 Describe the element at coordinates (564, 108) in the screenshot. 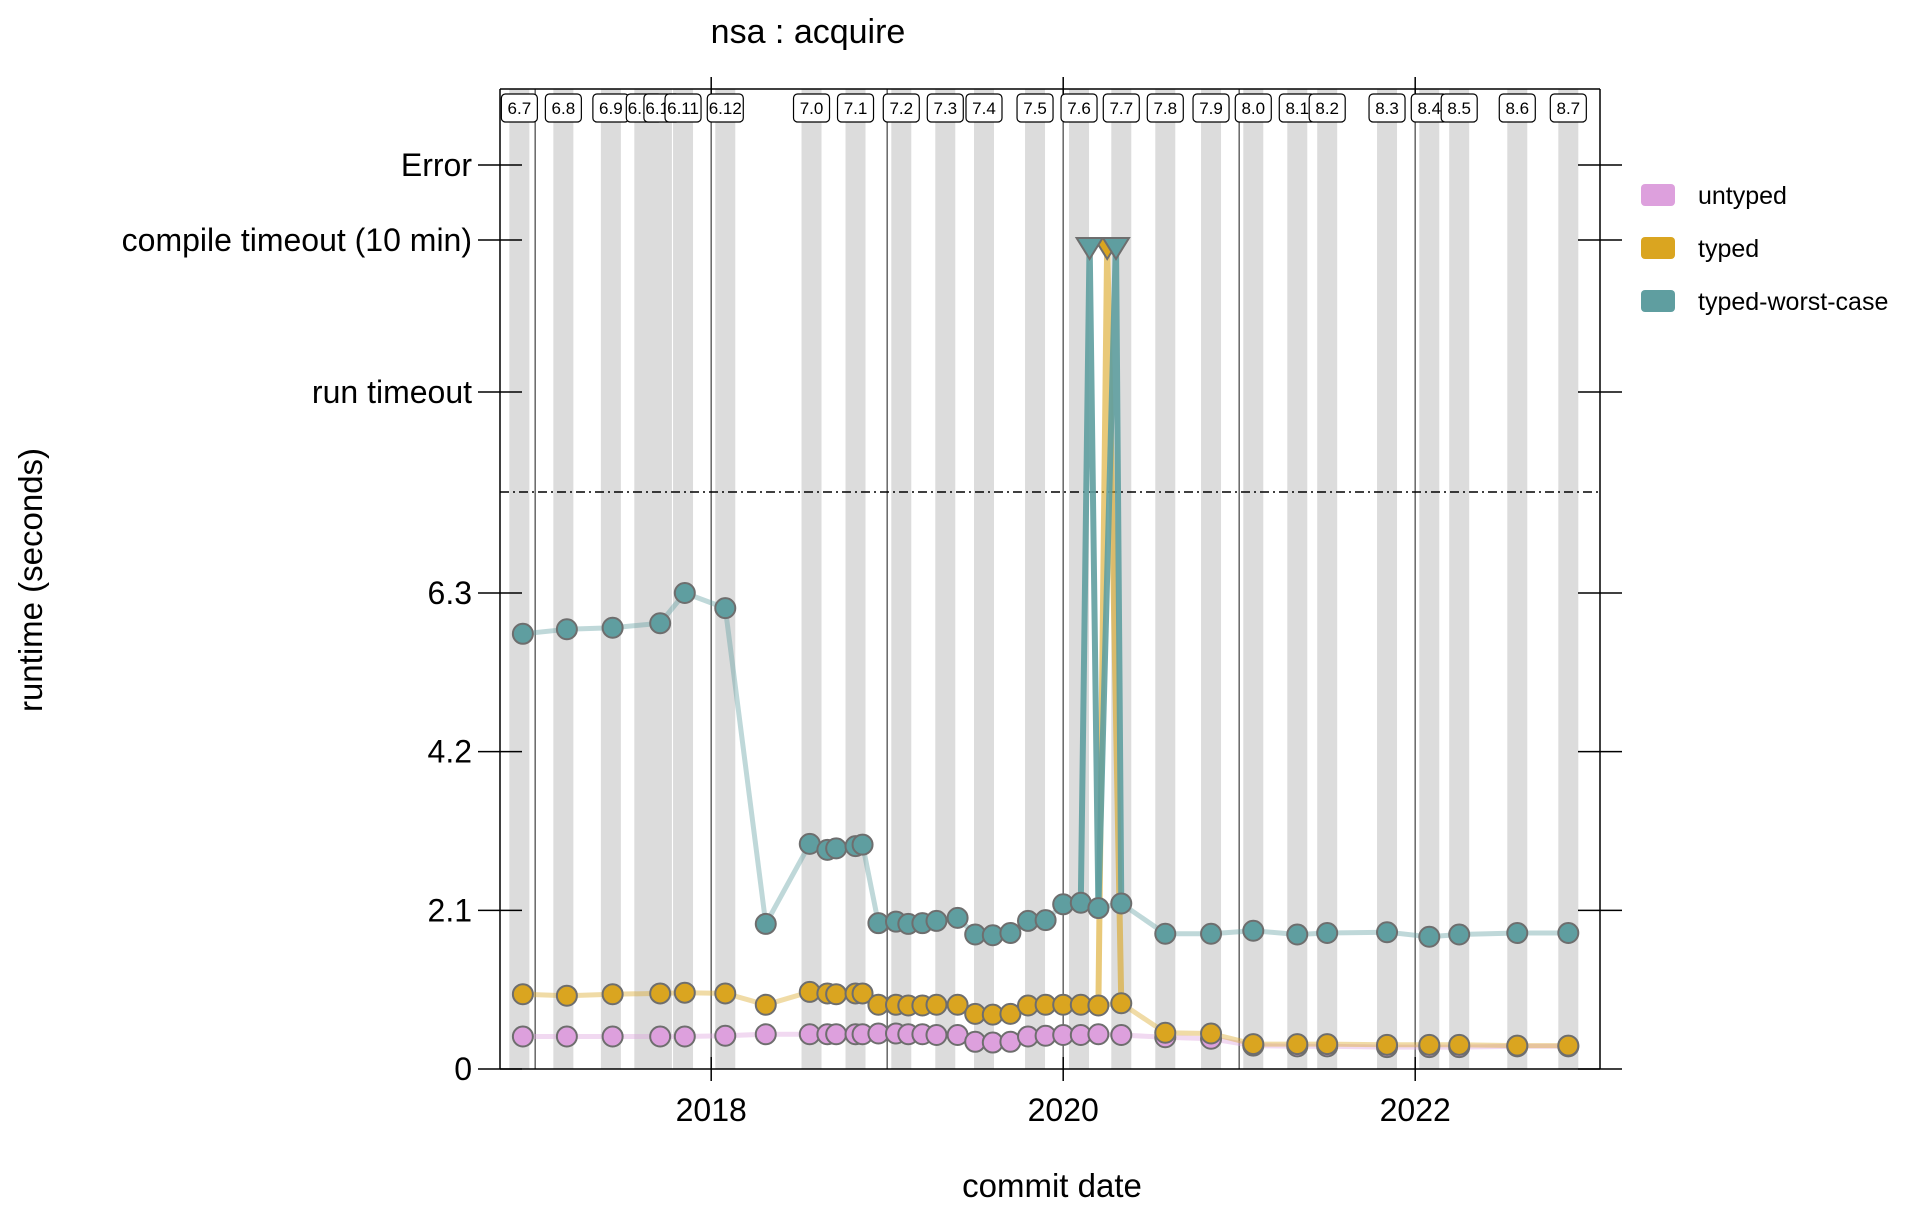

I see `version-label: 6.8` at that location.